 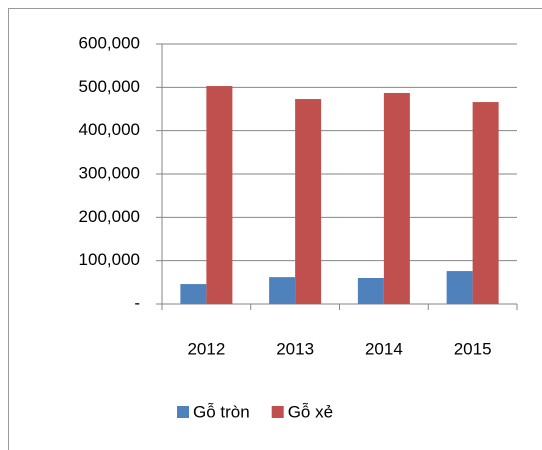 I want to click on y-tick-label: 500,000, so click(x=109, y=86).